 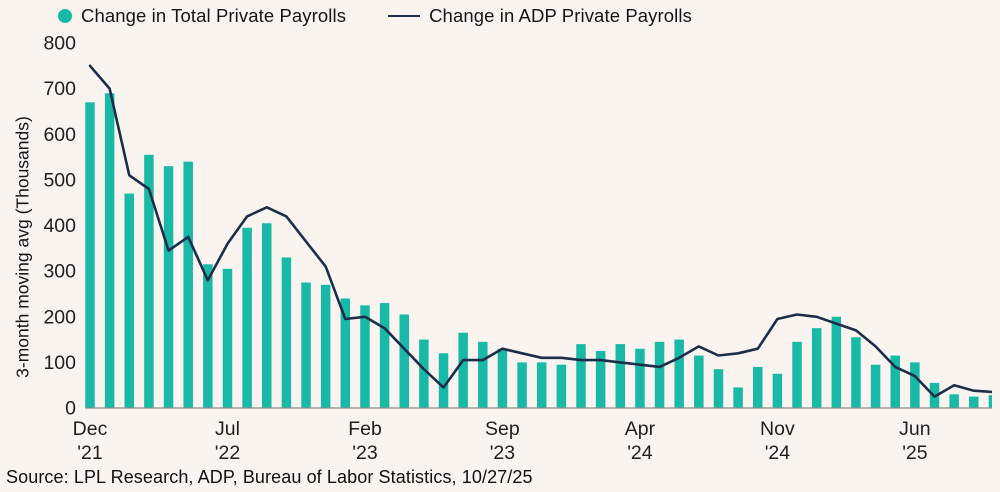 I want to click on y-tick-label: 500, so click(x=59, y=180).